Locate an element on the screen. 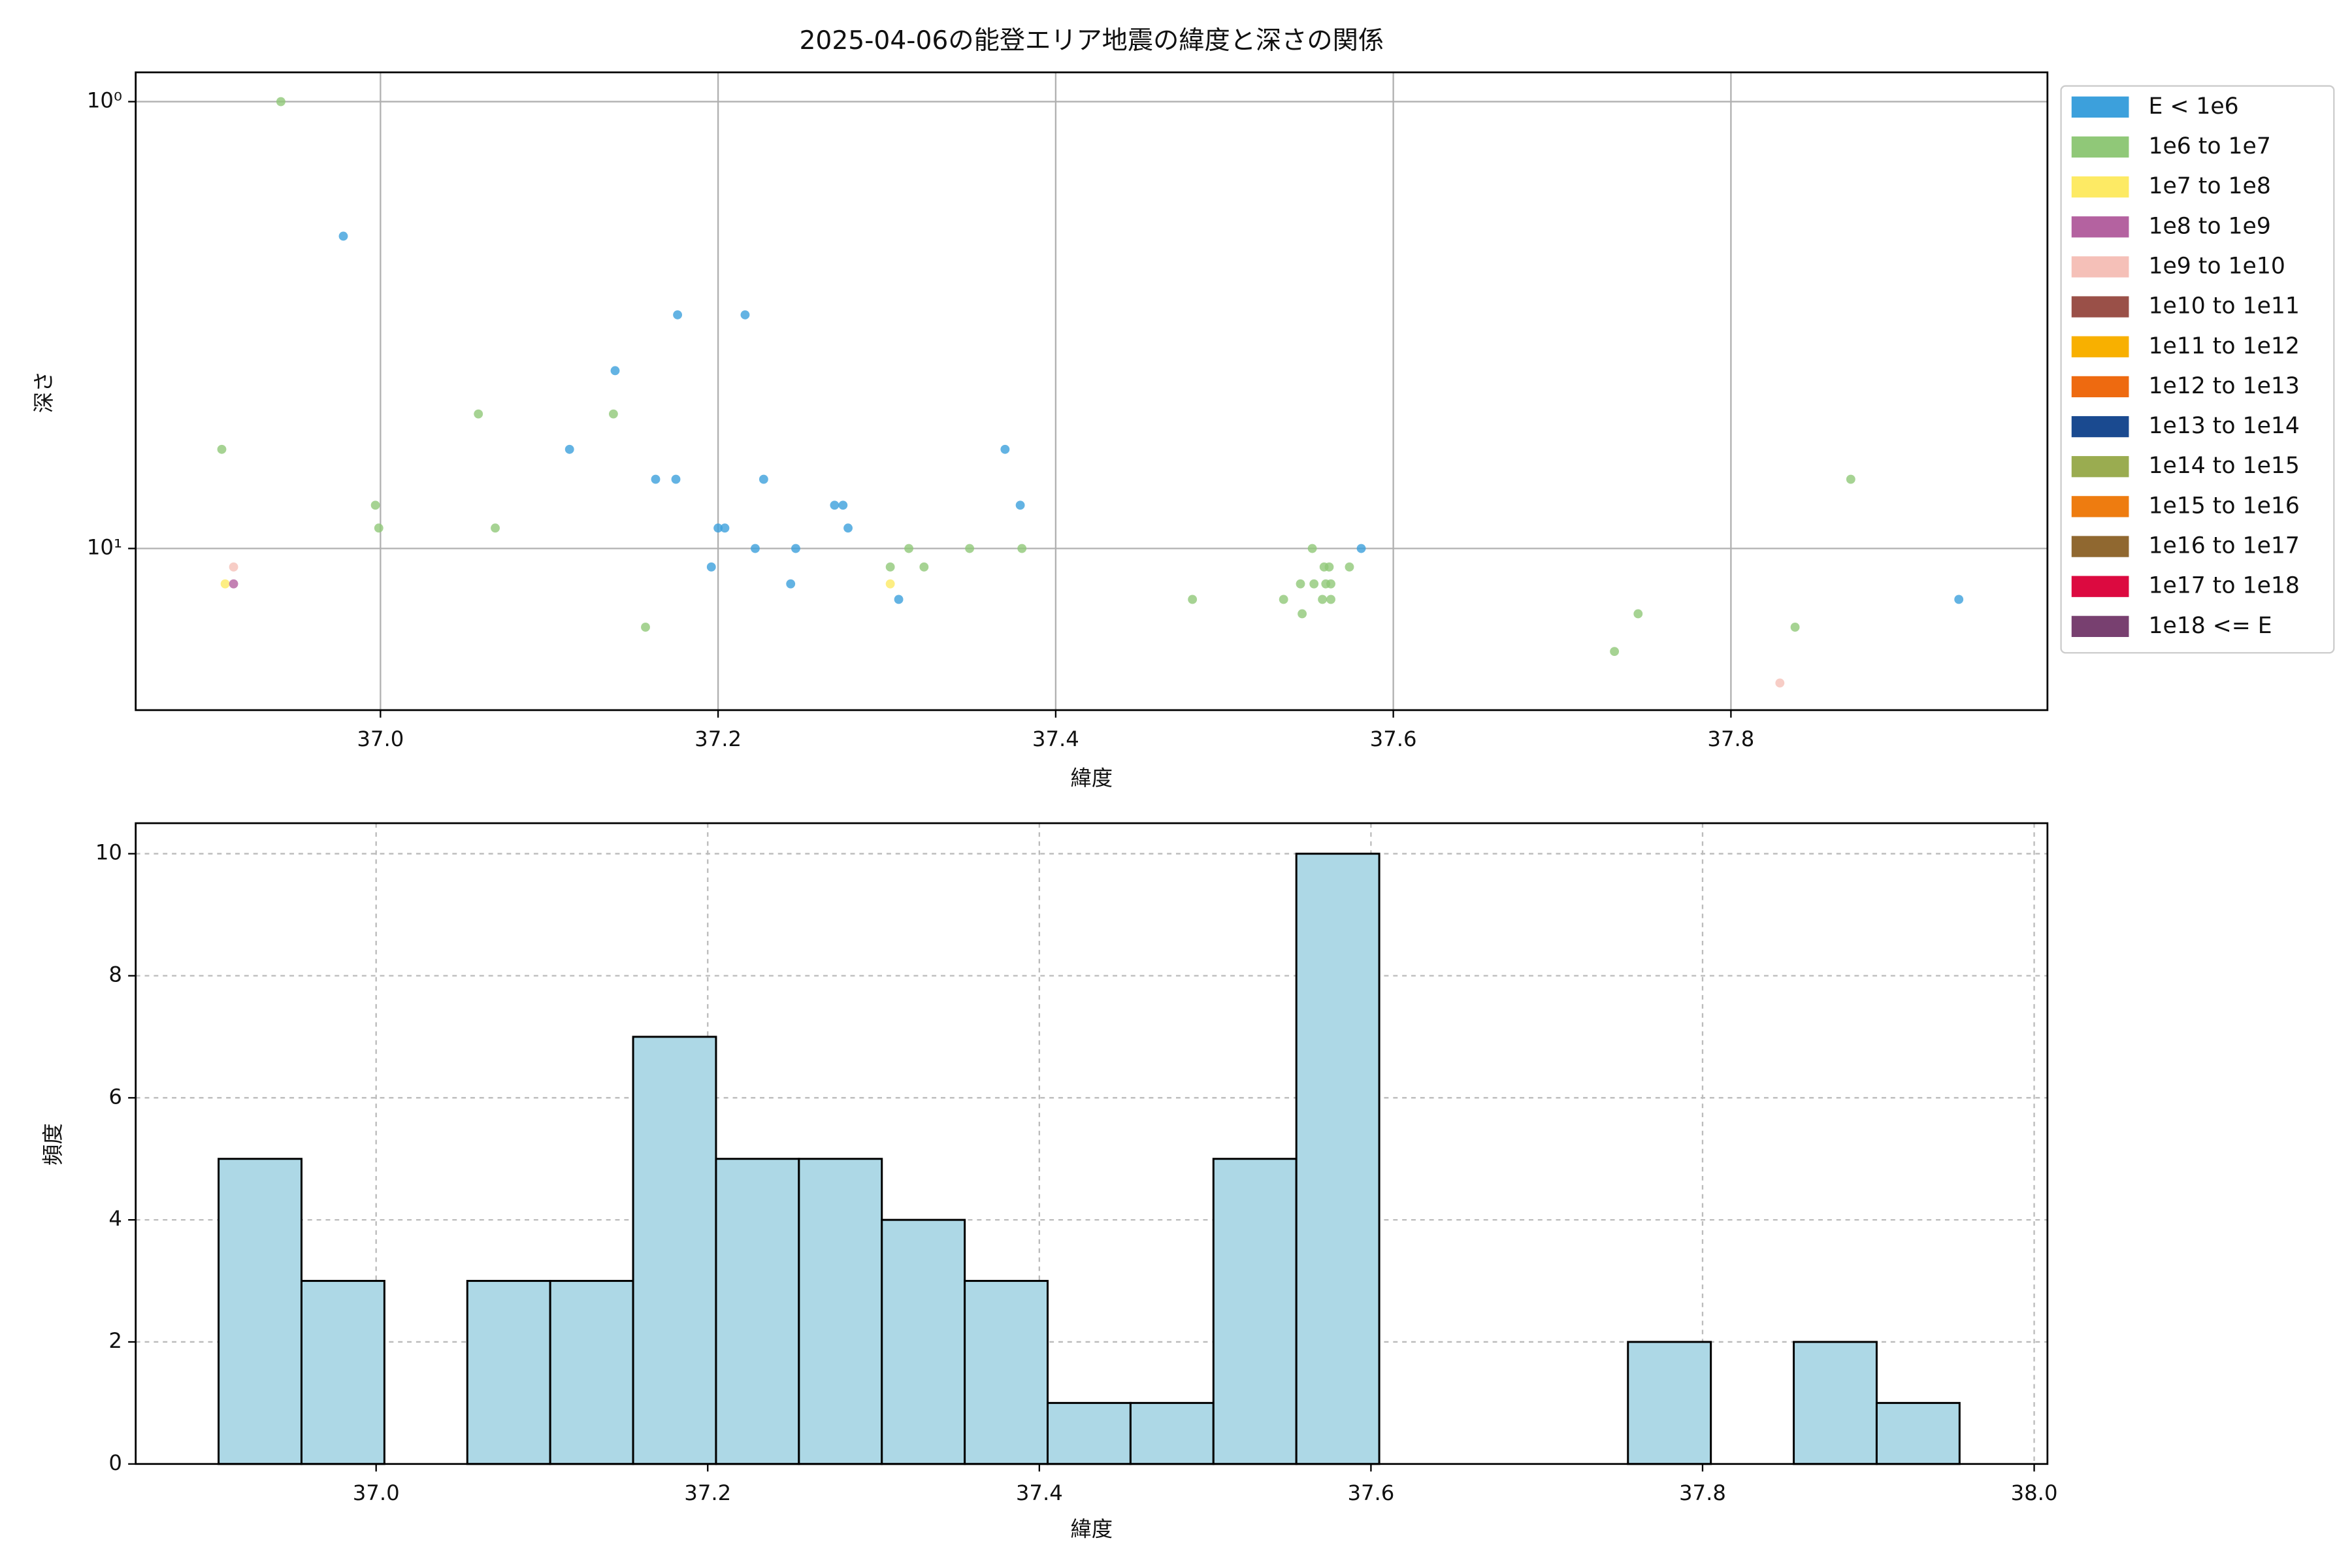 This screenshot has width=2352, height=1568. legend-label: 1e17 to 1e18 is located at coordinates (2223, 586).